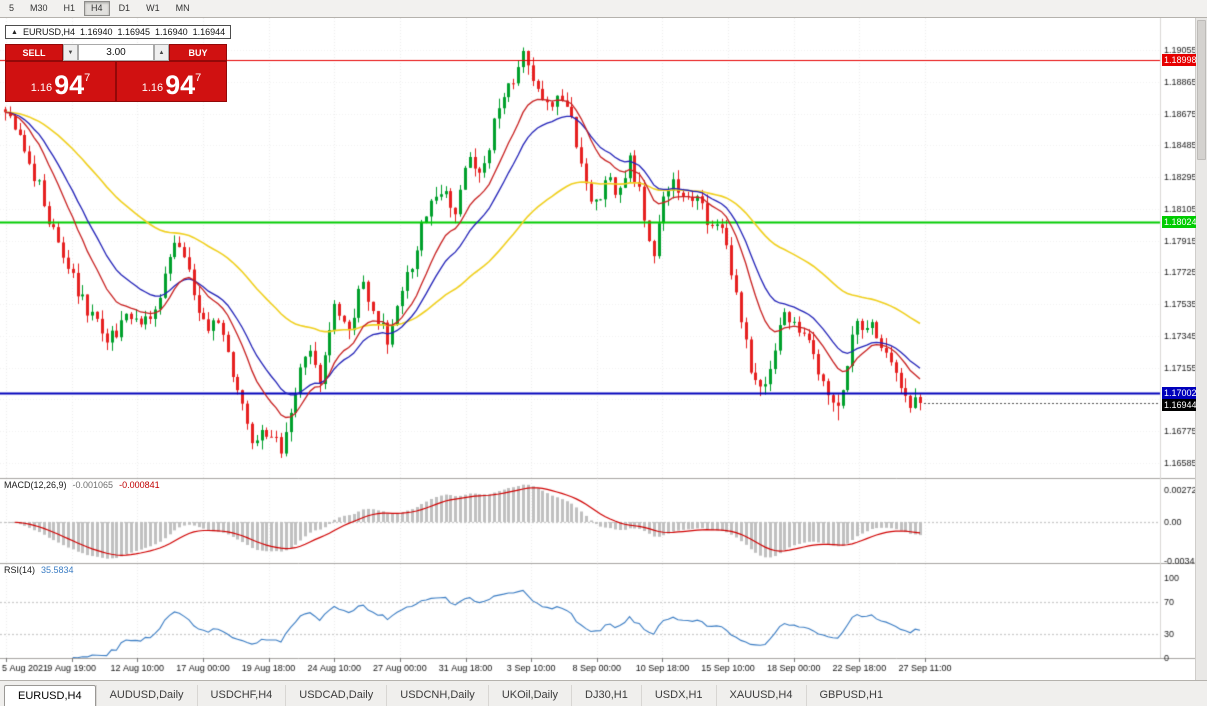 The height and width of the screenshot is (706, 1207). Describe the element at coordinates (48, 32) in the screenshot. I see `symbol-period-label: EURUSD,H4` at that location.